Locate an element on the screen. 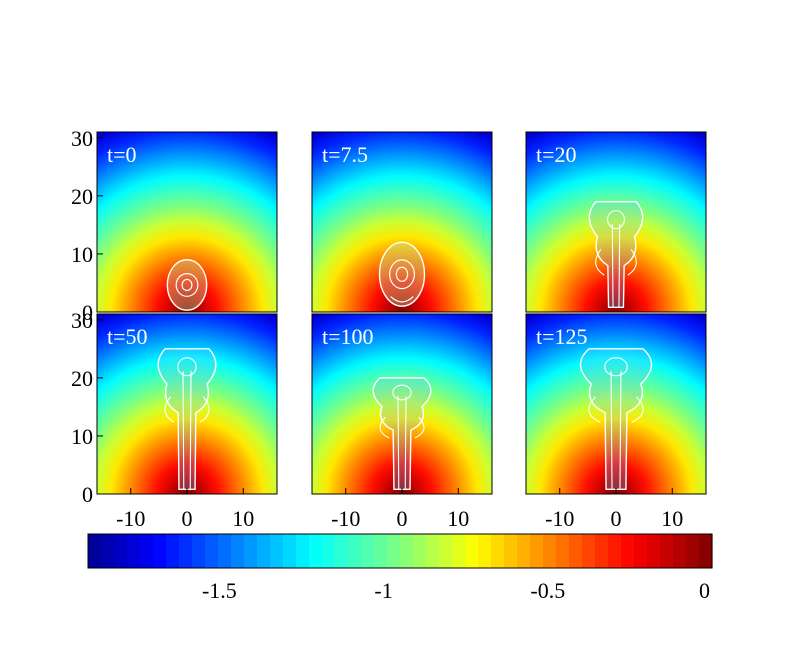 This screenshot has height=667, width=792. panel-1: t=0 0 10 20 30 is located at coordinates (174, 225).